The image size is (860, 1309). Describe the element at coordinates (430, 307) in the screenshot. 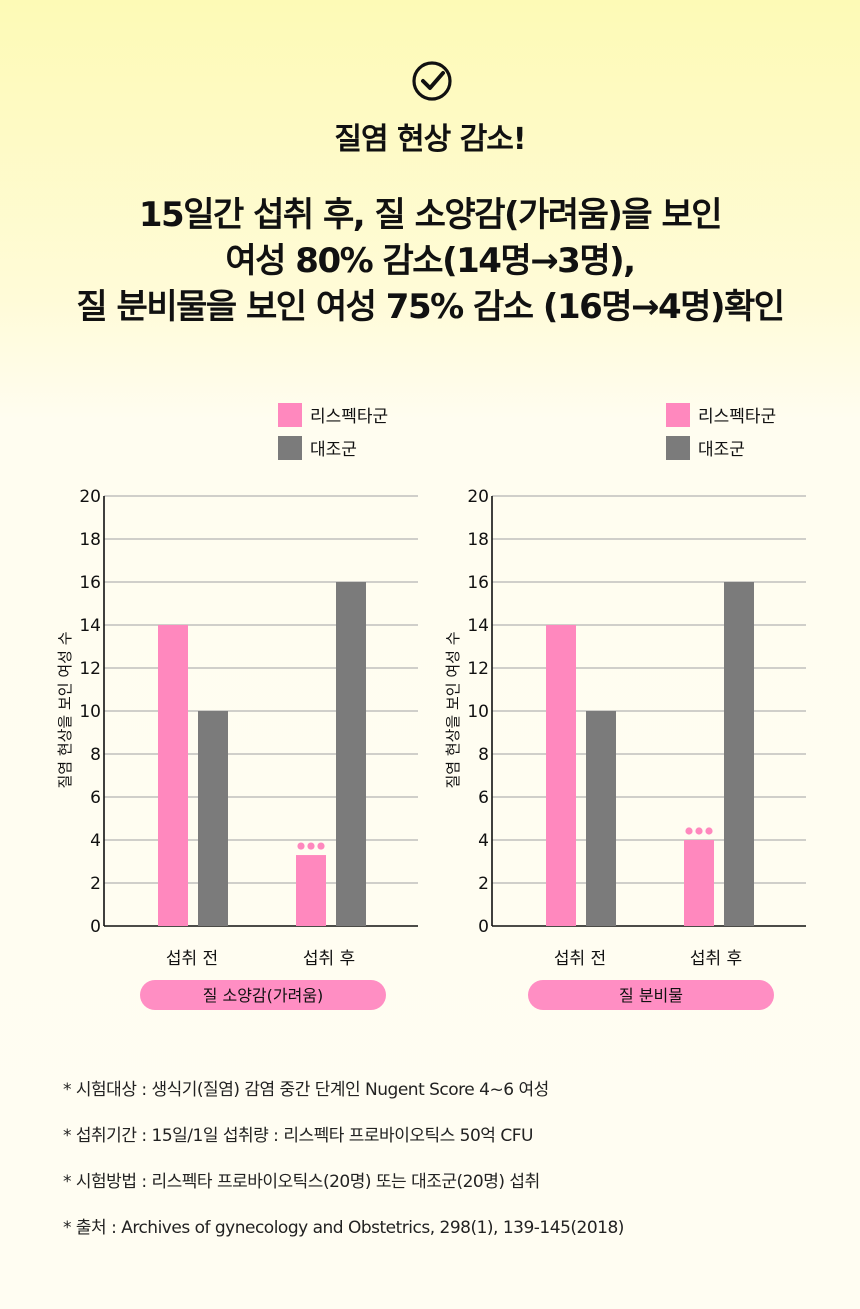

I see `headline-line-3: 질 분비물을 보인 여성 75% 감소 (16명→4명)확인` at that location.